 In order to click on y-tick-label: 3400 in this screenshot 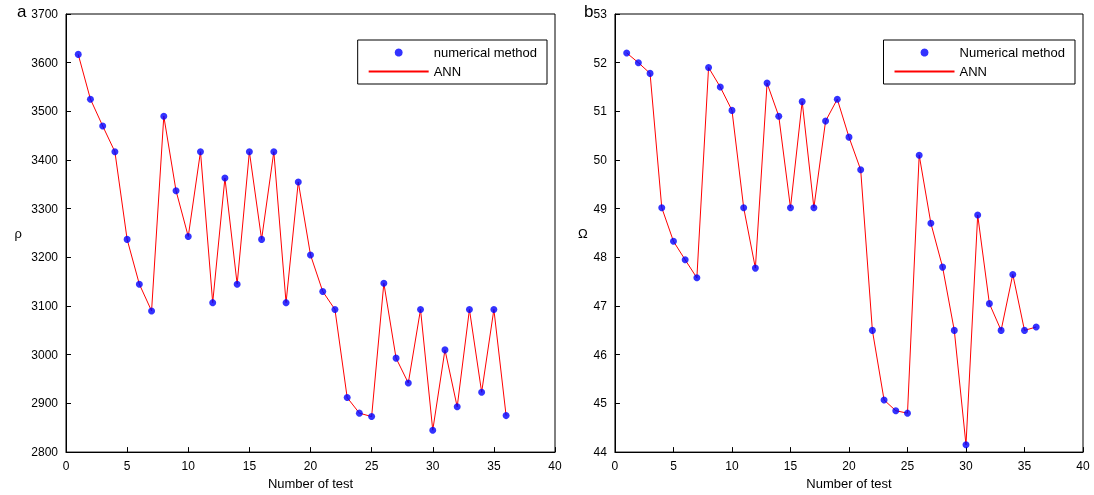, I will do `click(45, 160)`.